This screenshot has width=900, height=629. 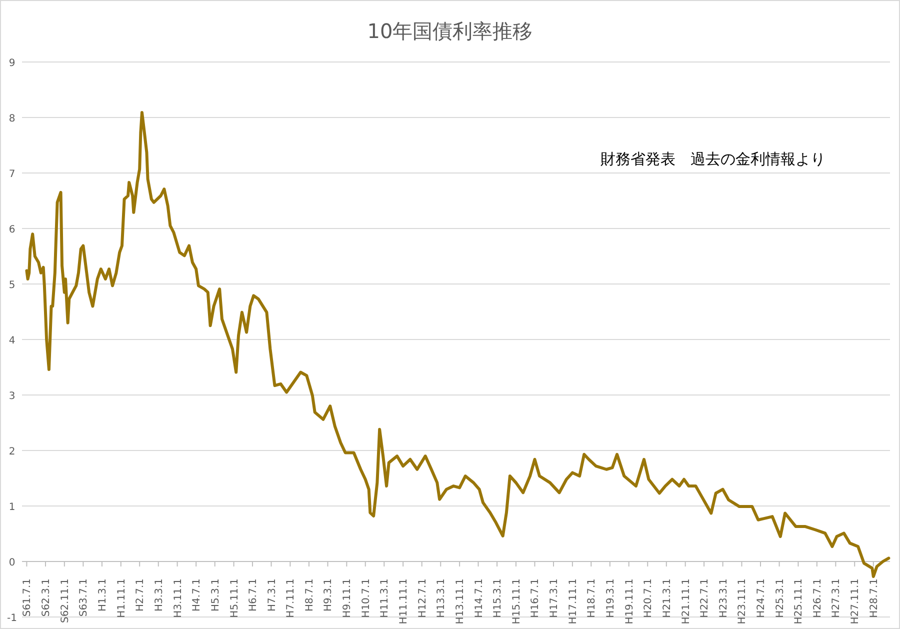 What do you see at coordinates (799, 601) in the screenshot?
I see `x-tick-label: H25.11.1` at bounding box center [799, 601].